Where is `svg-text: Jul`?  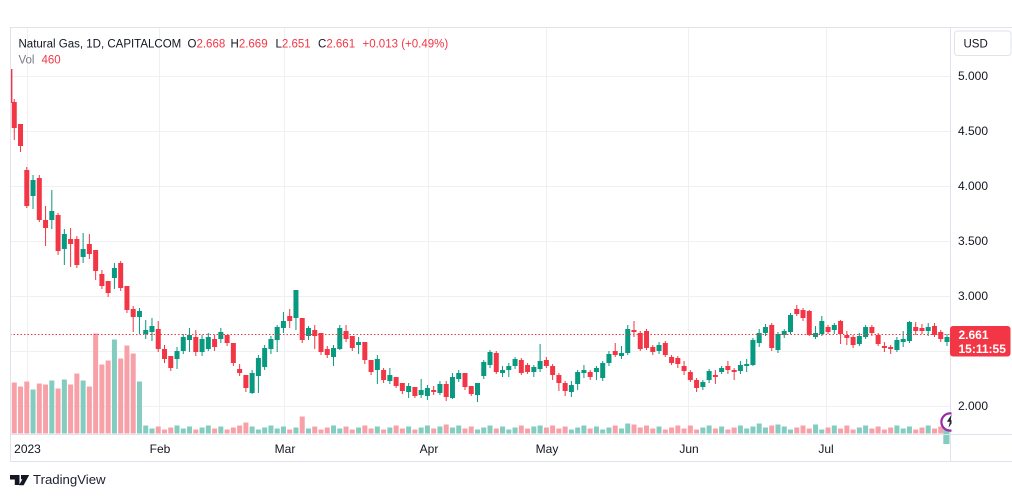 svg-text: Jul is located at coordinates (825, 449).